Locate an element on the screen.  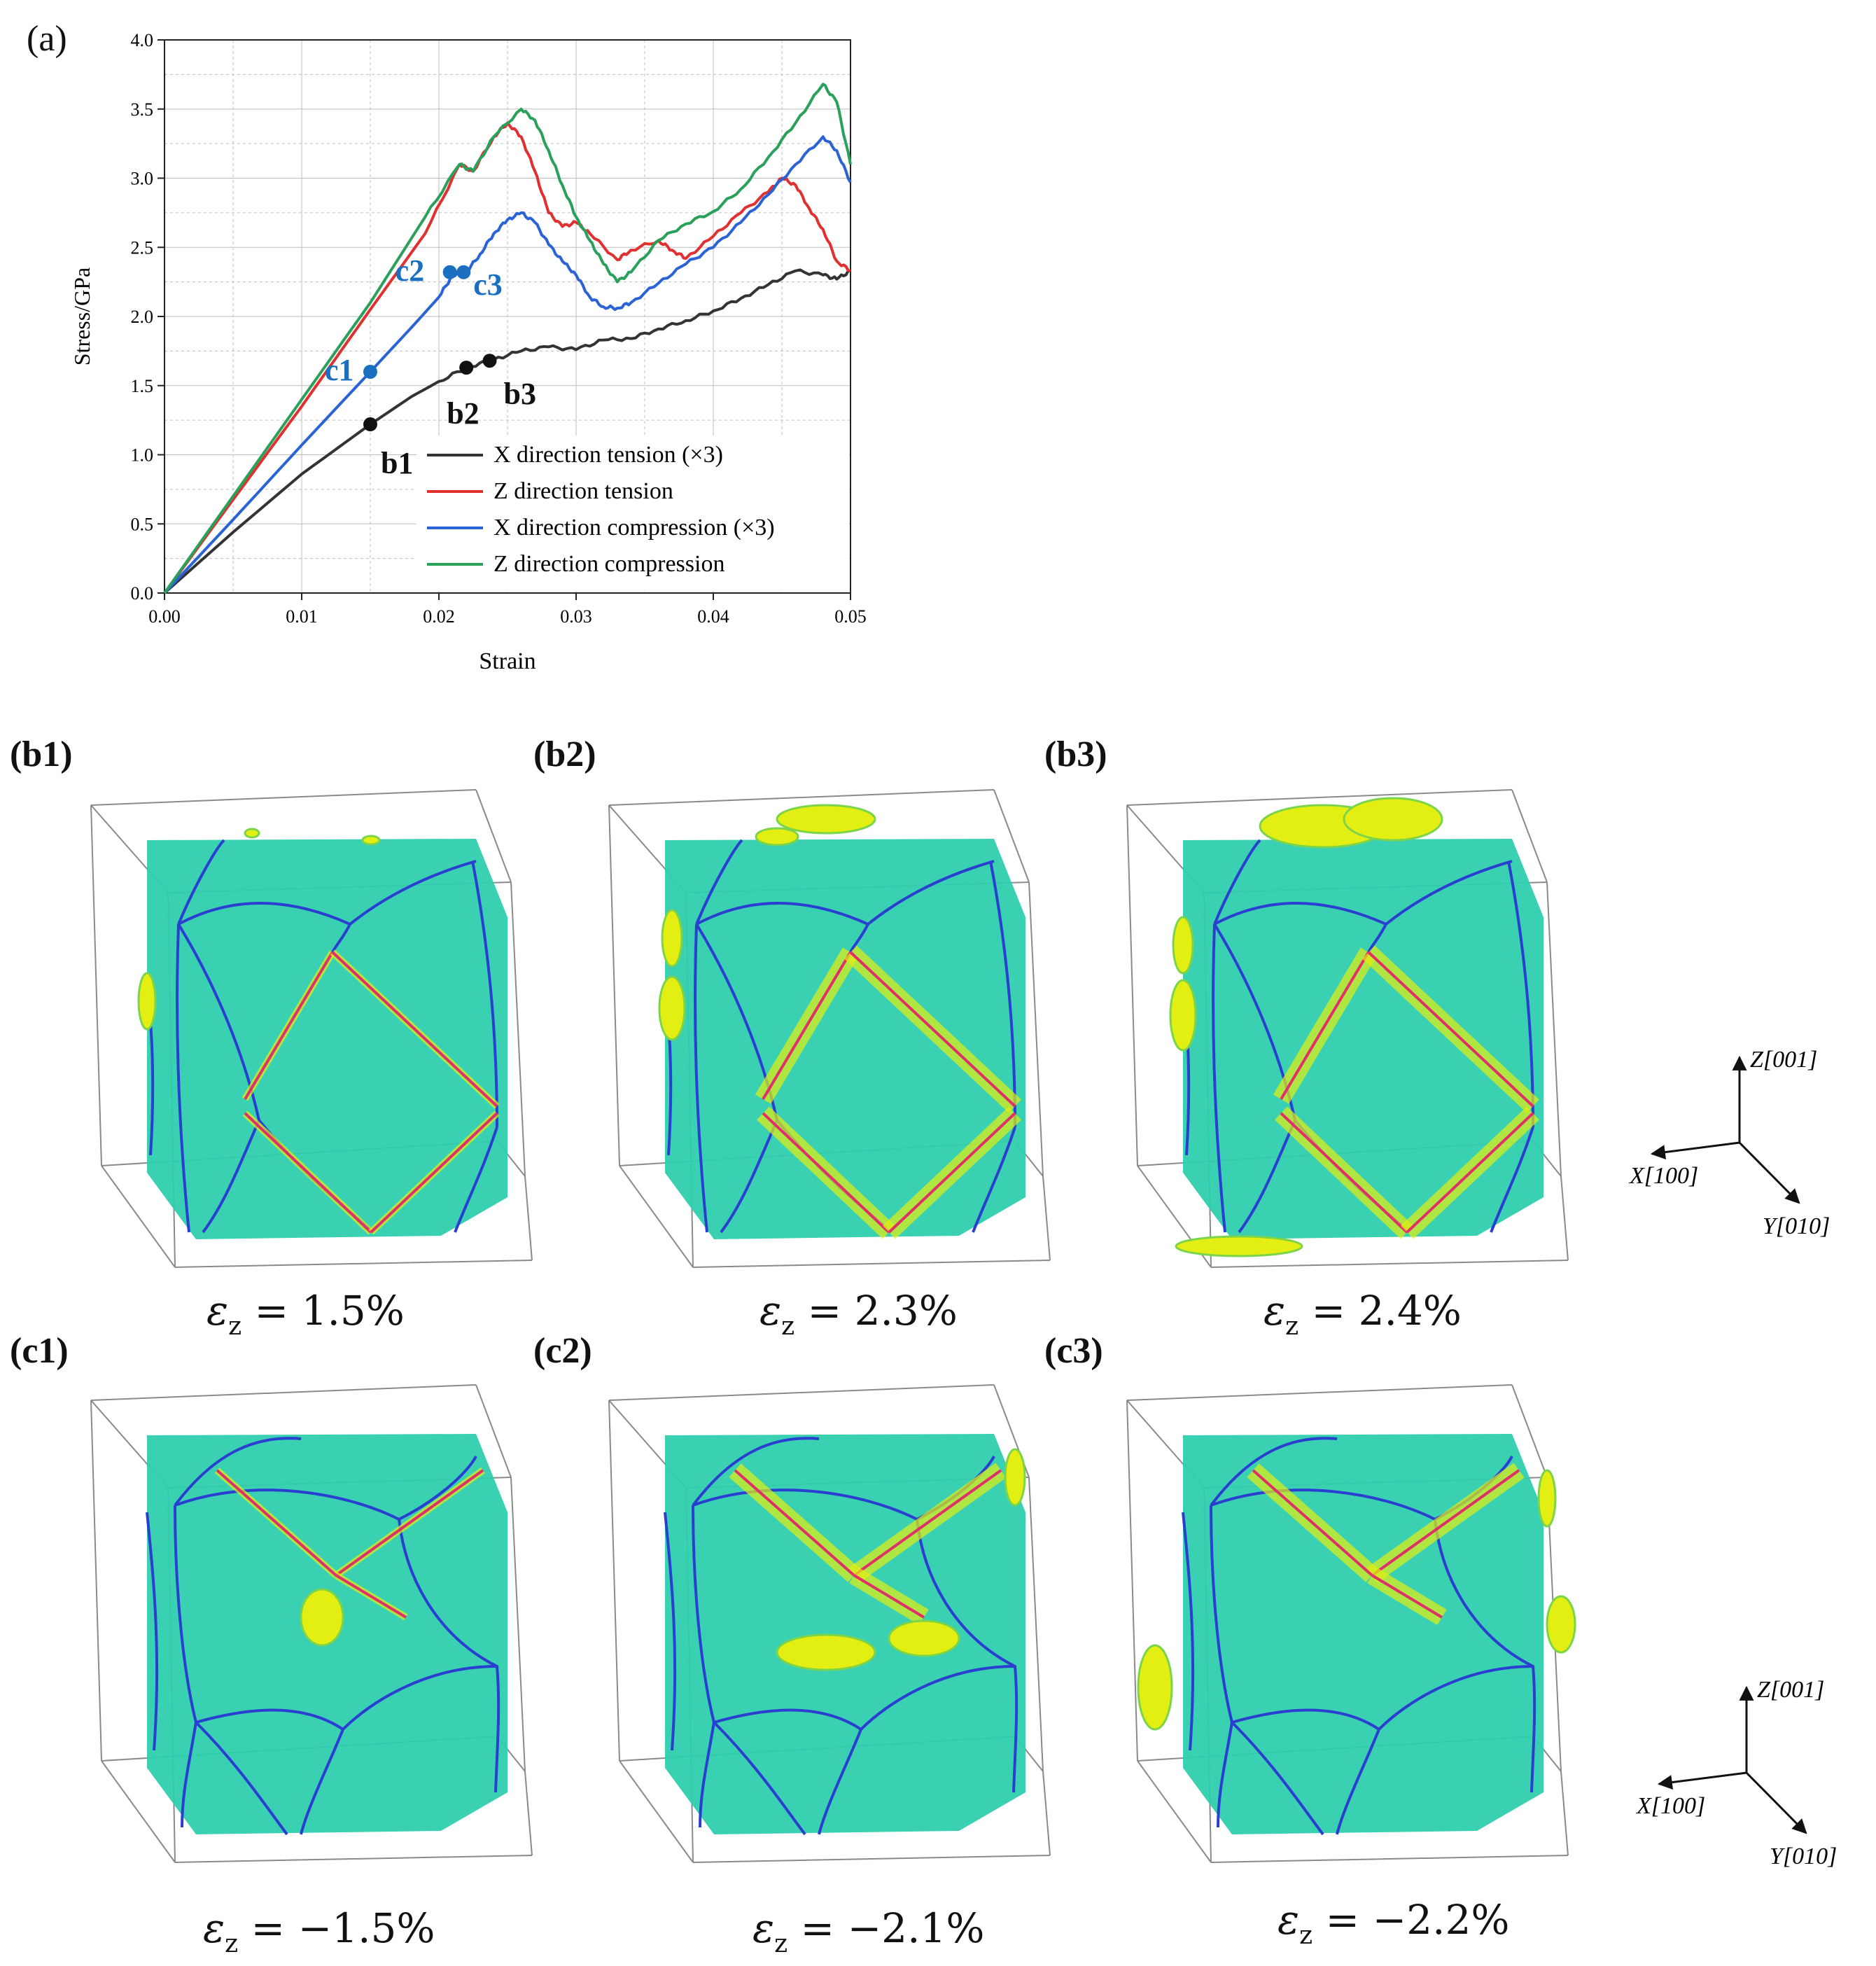
y-tick-label: 0.0 is located at coordinates (142, 593).